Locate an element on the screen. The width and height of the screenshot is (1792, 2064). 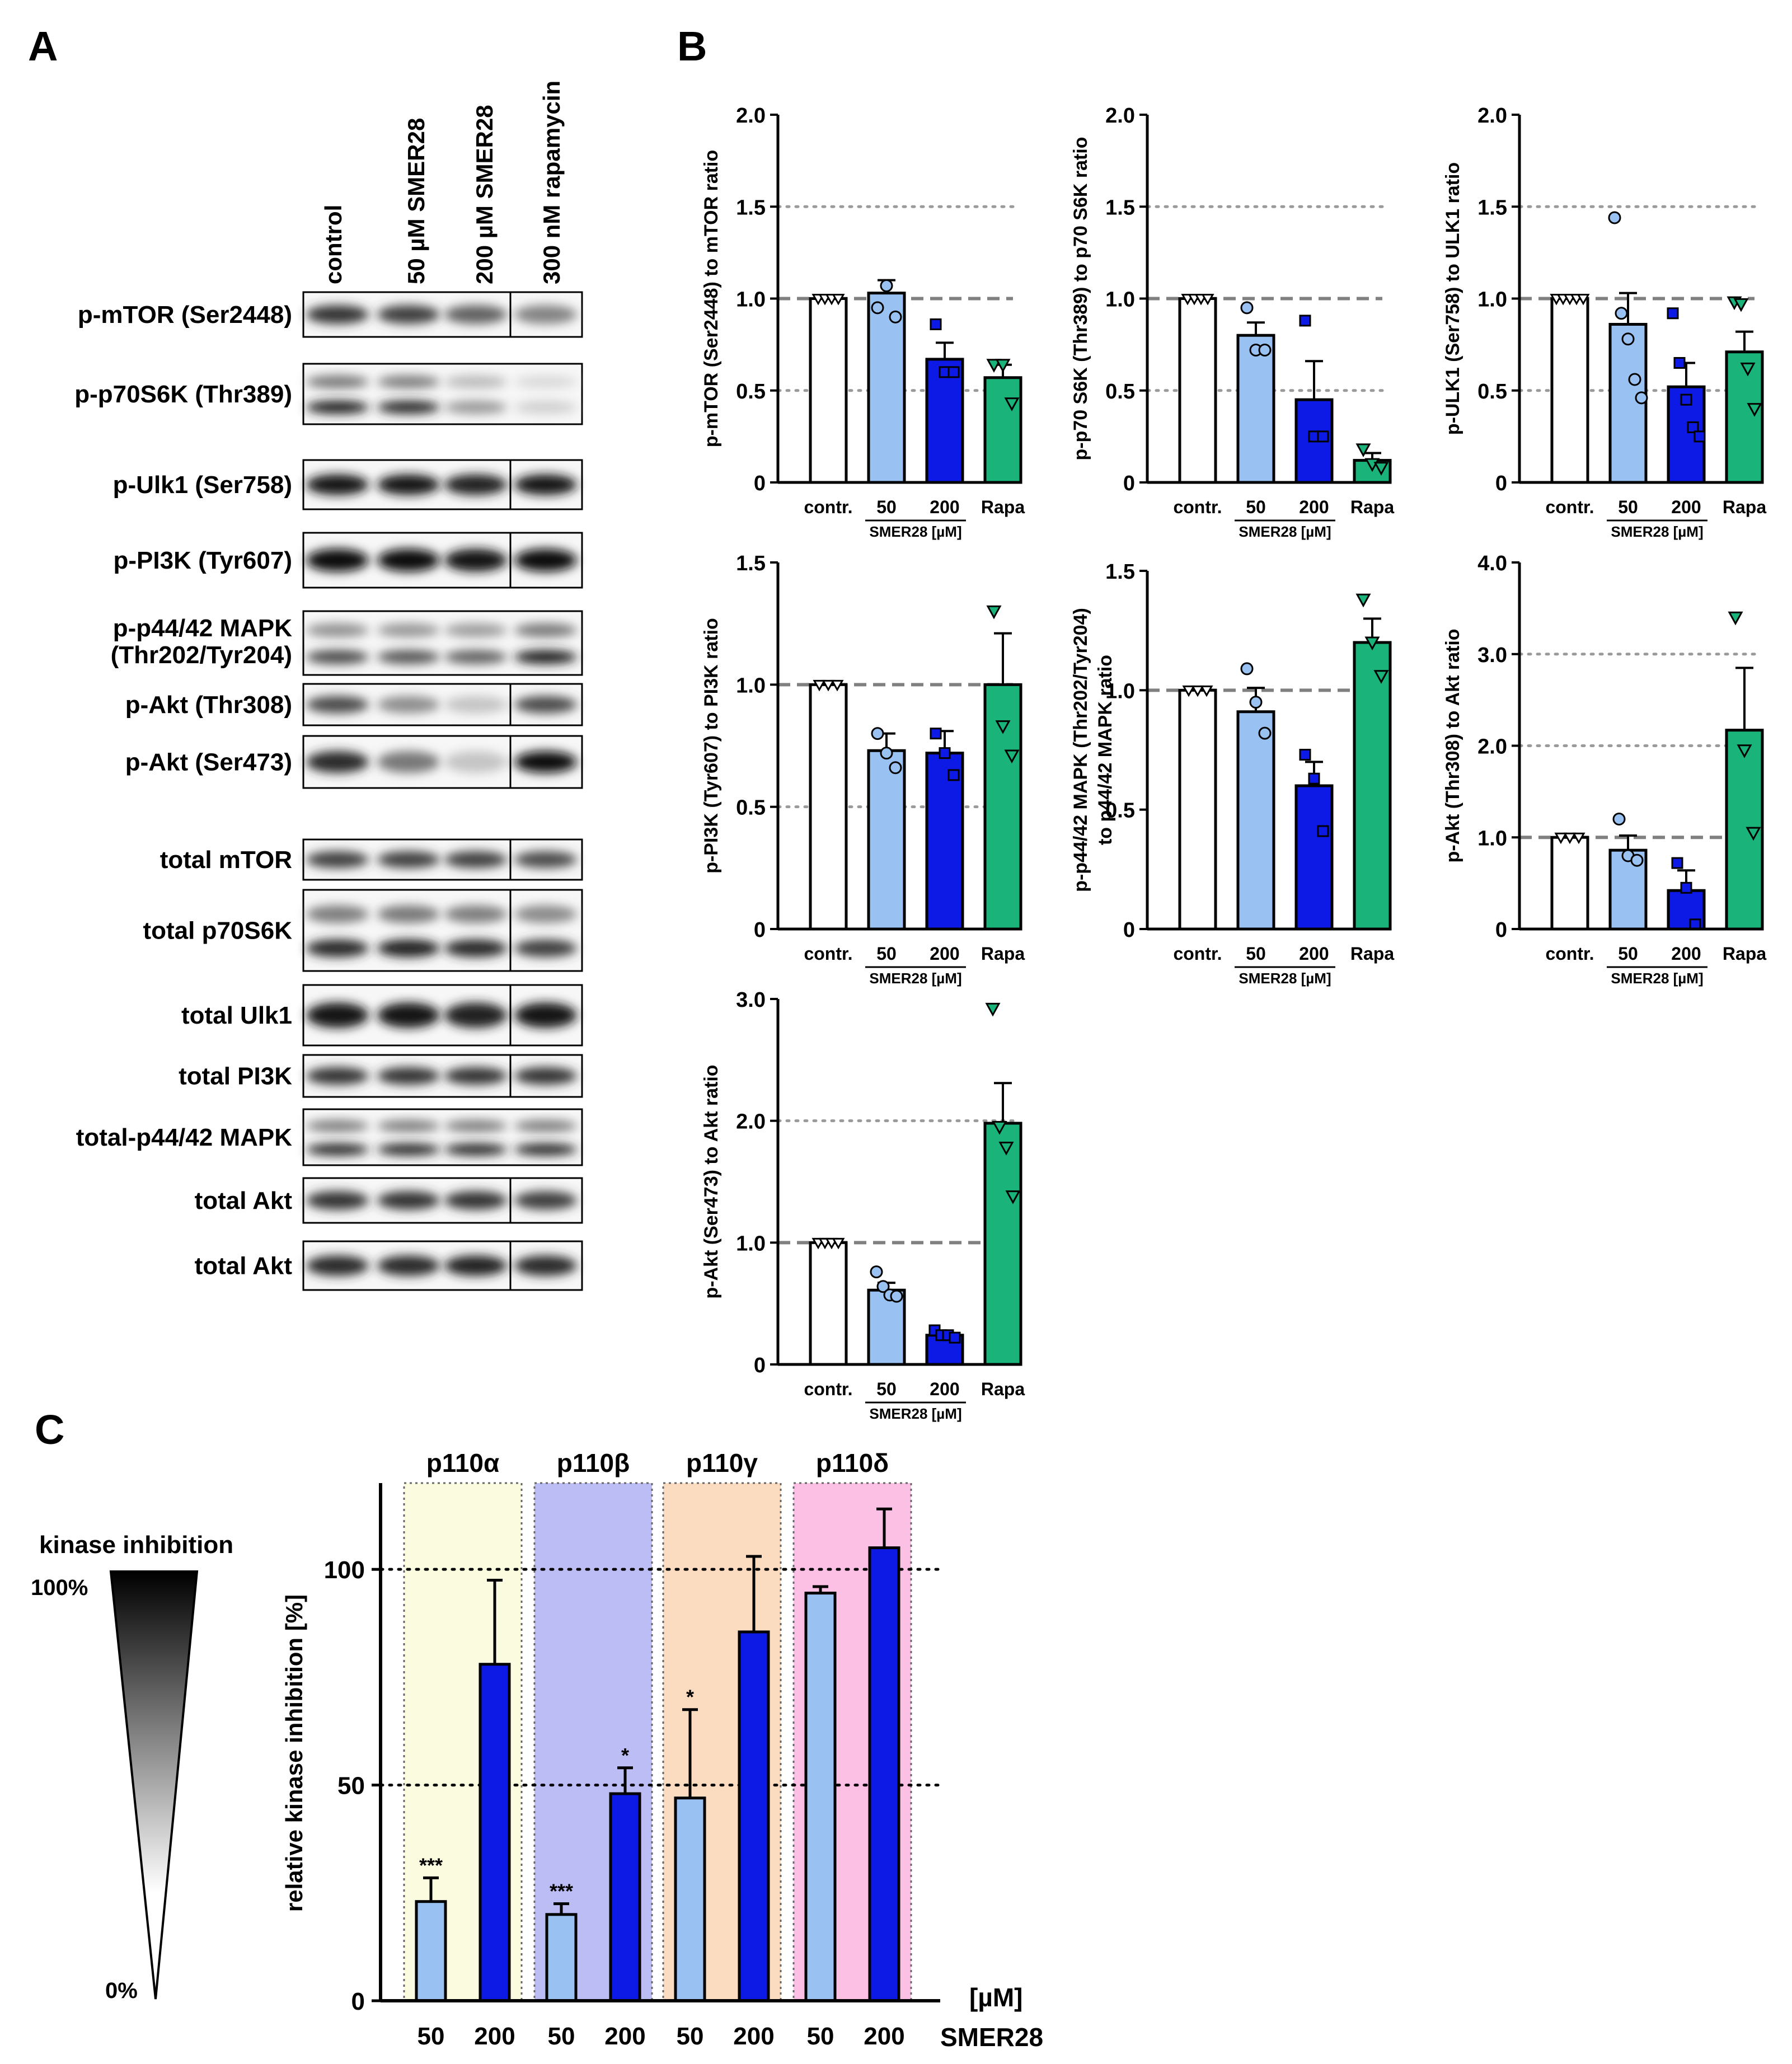
significance-label: * is located at coordinates (625, 1756).